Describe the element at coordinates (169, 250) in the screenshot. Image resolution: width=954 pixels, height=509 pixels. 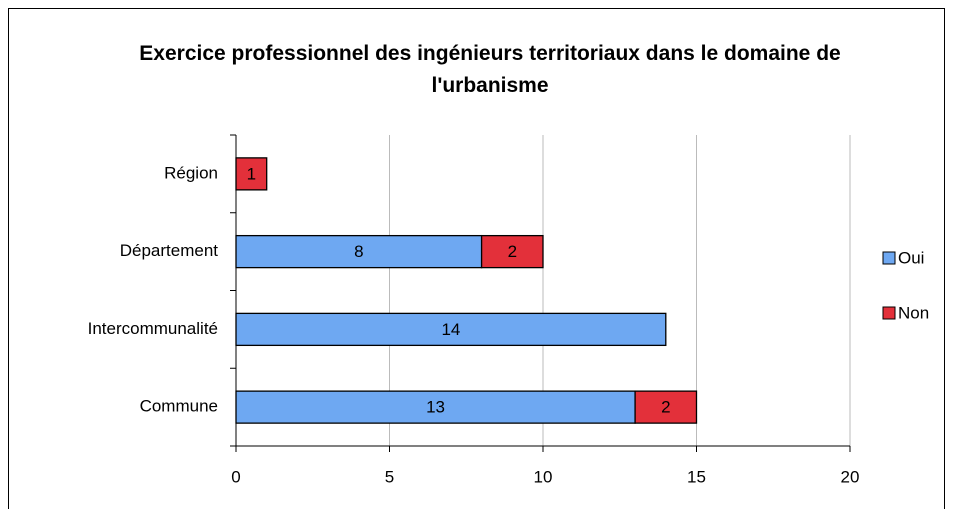
I see `y-tick-label: Département` at that location.